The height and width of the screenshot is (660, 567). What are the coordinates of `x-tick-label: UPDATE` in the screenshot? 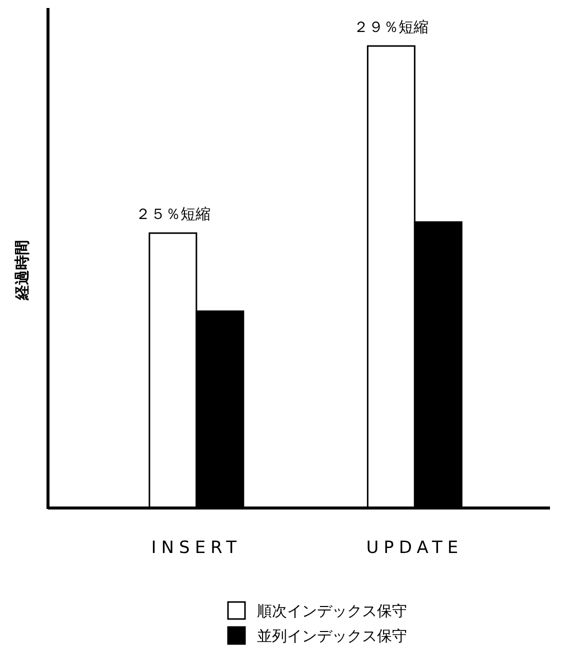 It's located at (415, 548).